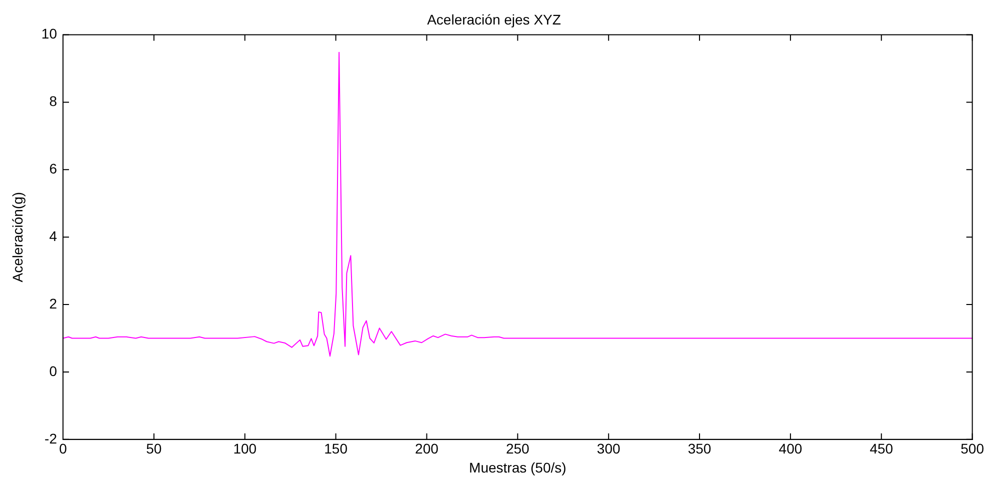  What do you see at coordinates (518, 448) in the screenshot?
I see `x-tick-label: 250` at bounding box center [518, 448].